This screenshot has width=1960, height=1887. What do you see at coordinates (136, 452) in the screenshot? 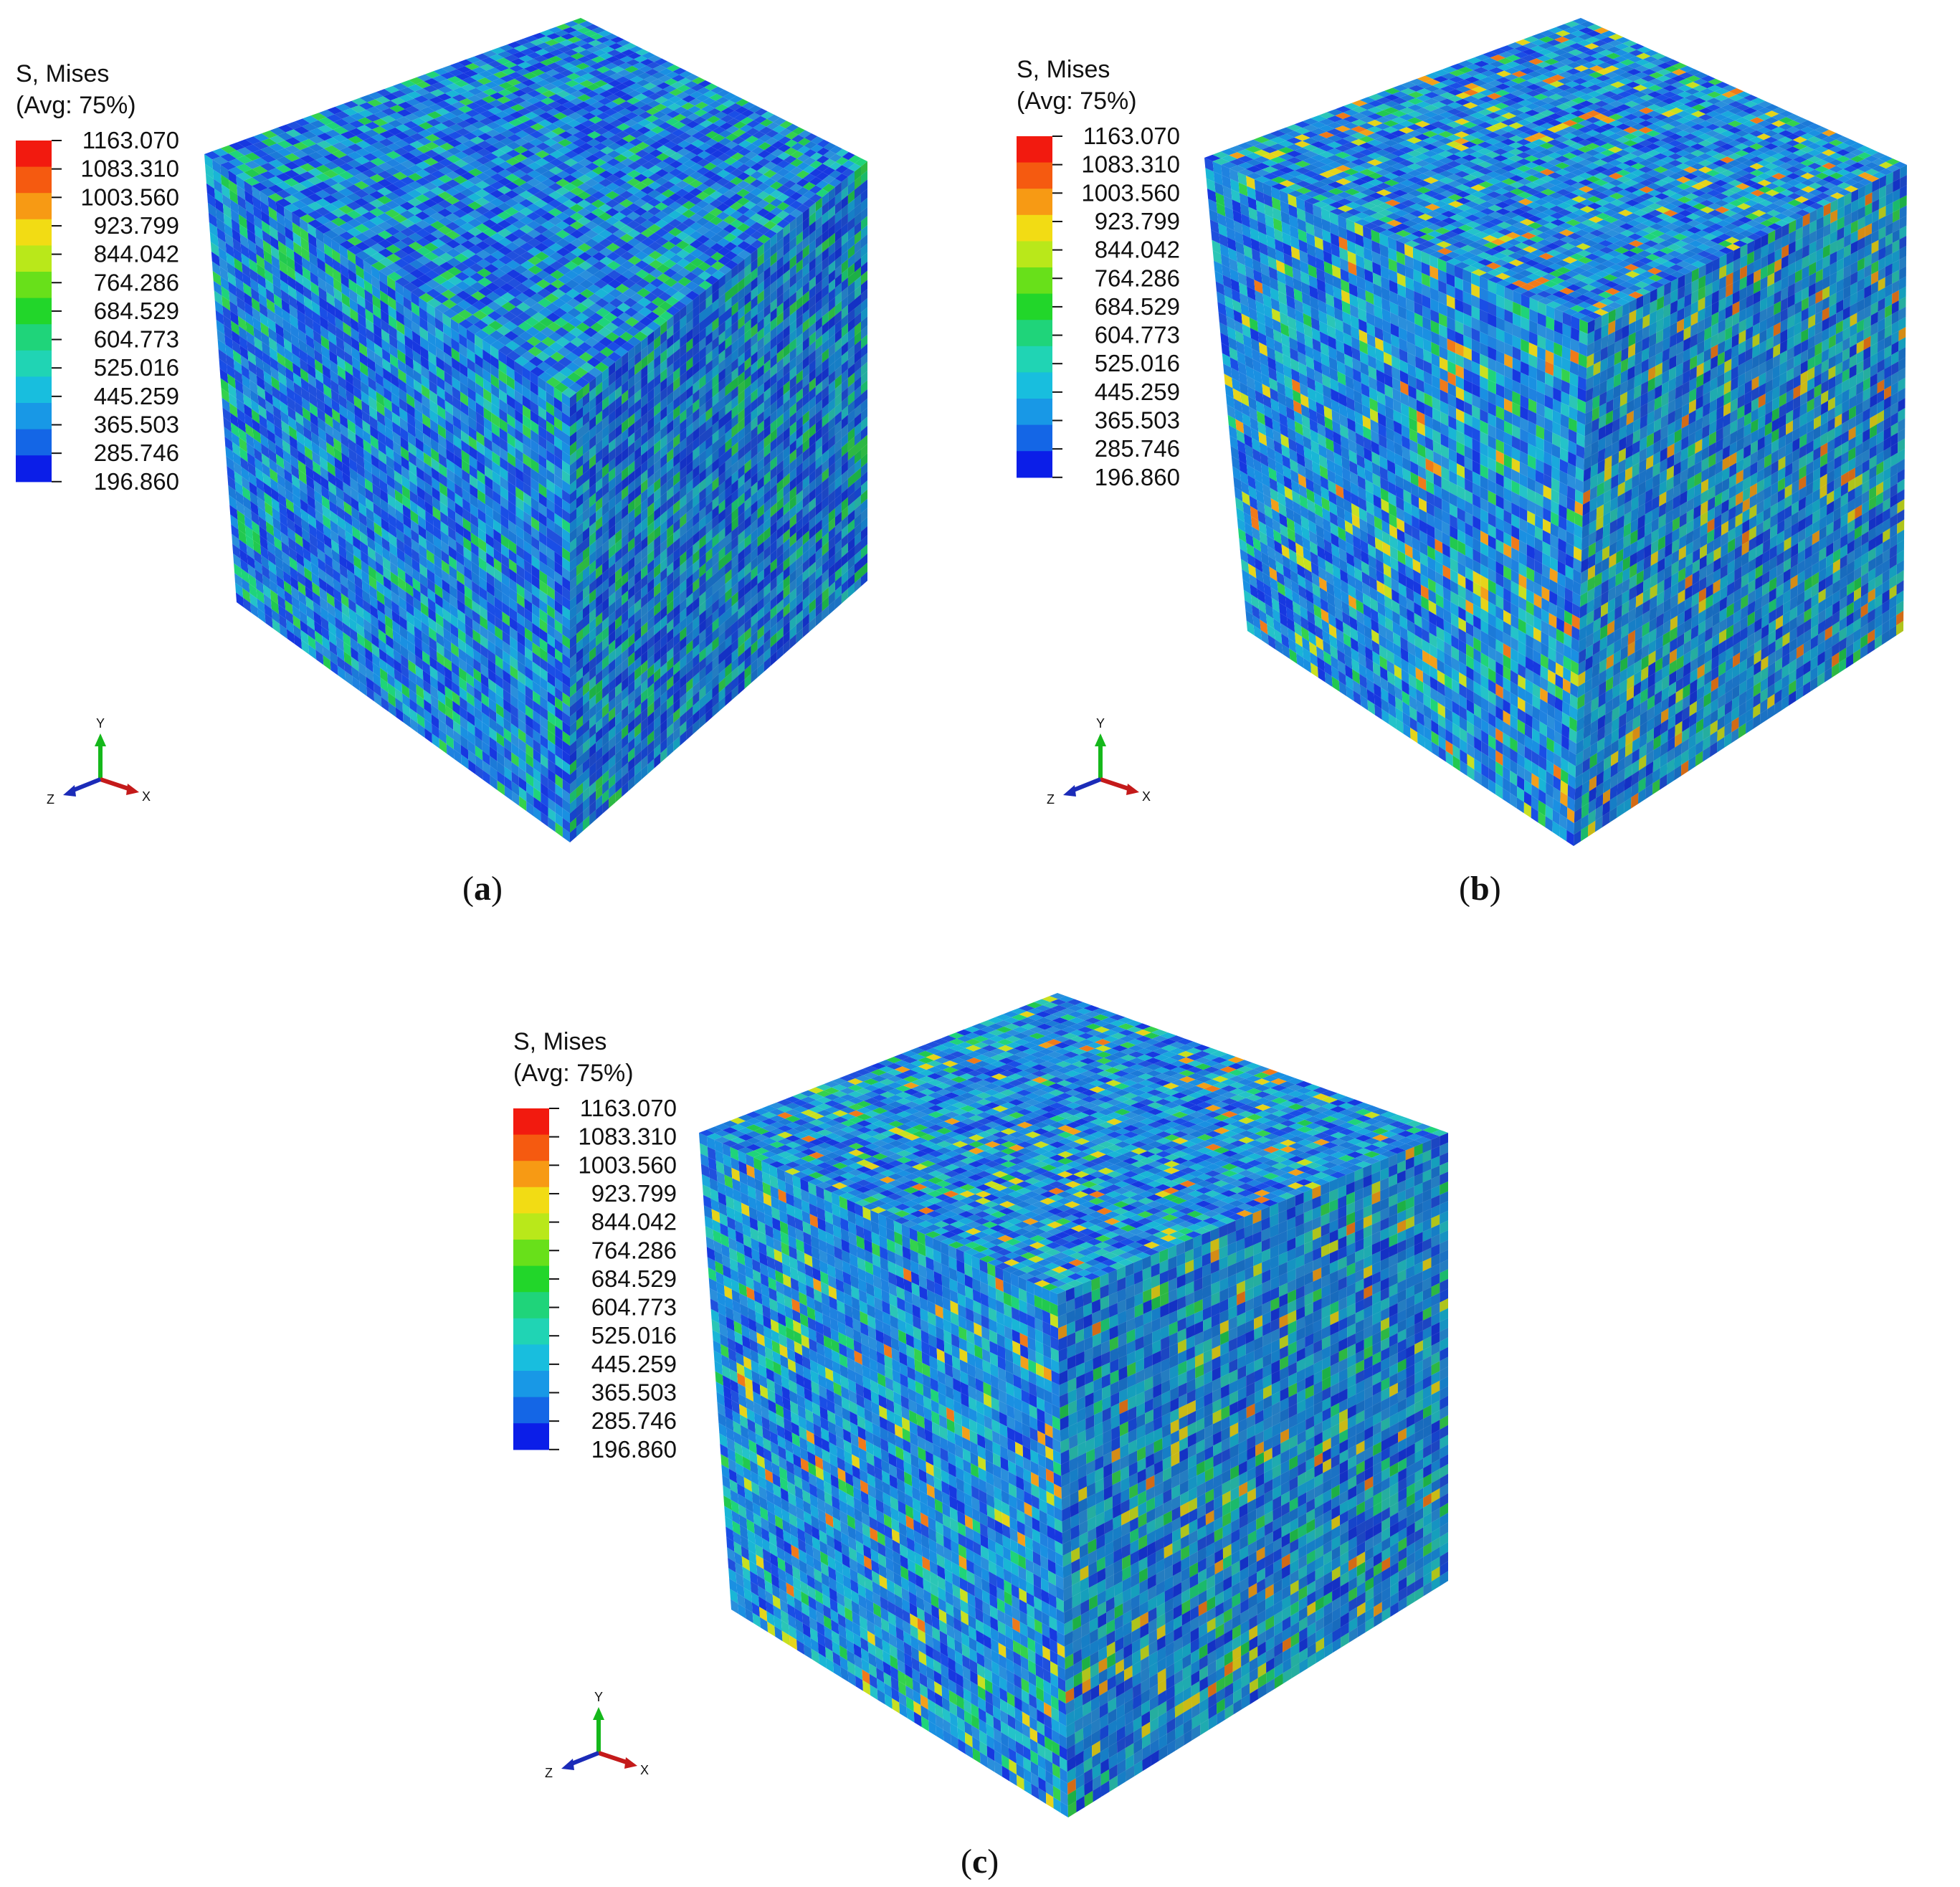
I see `legend-value: 285.746` at bounding box center [136, 452].